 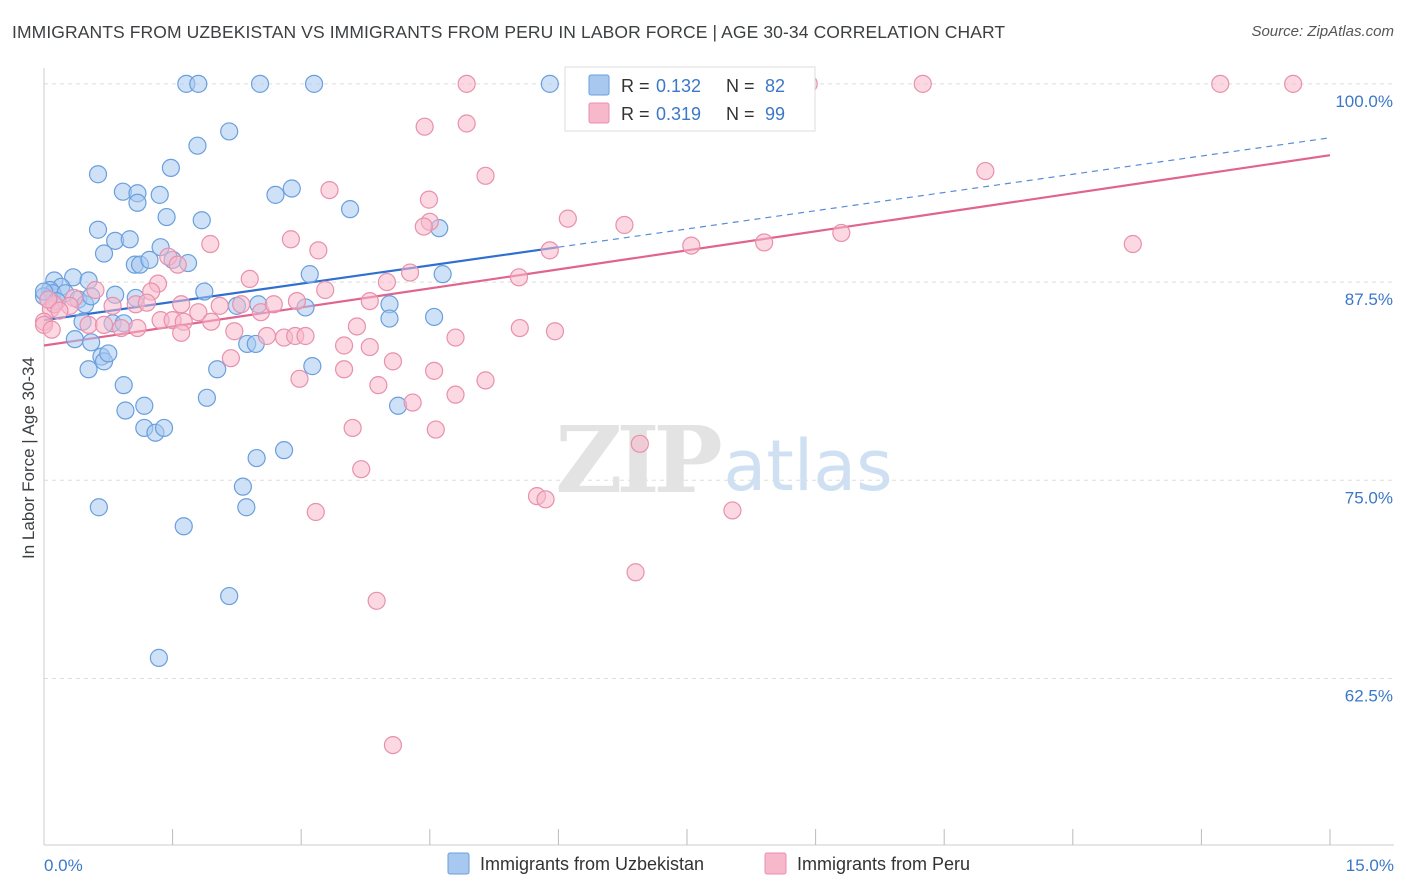 I want to click on legend-bottom-pink-label: Immigrants from Peru, so click(x=883, y=864).